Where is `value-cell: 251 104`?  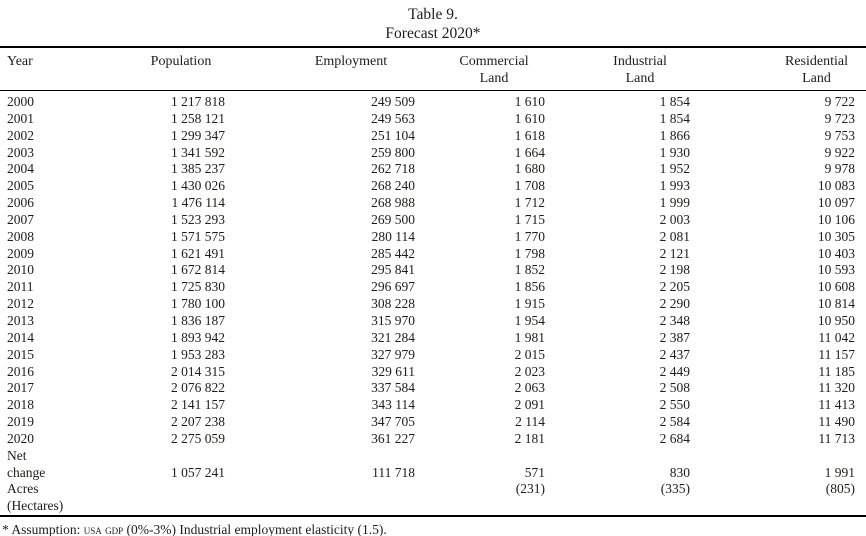 value-cell: 251 104 is located at coordinates (393, 135).